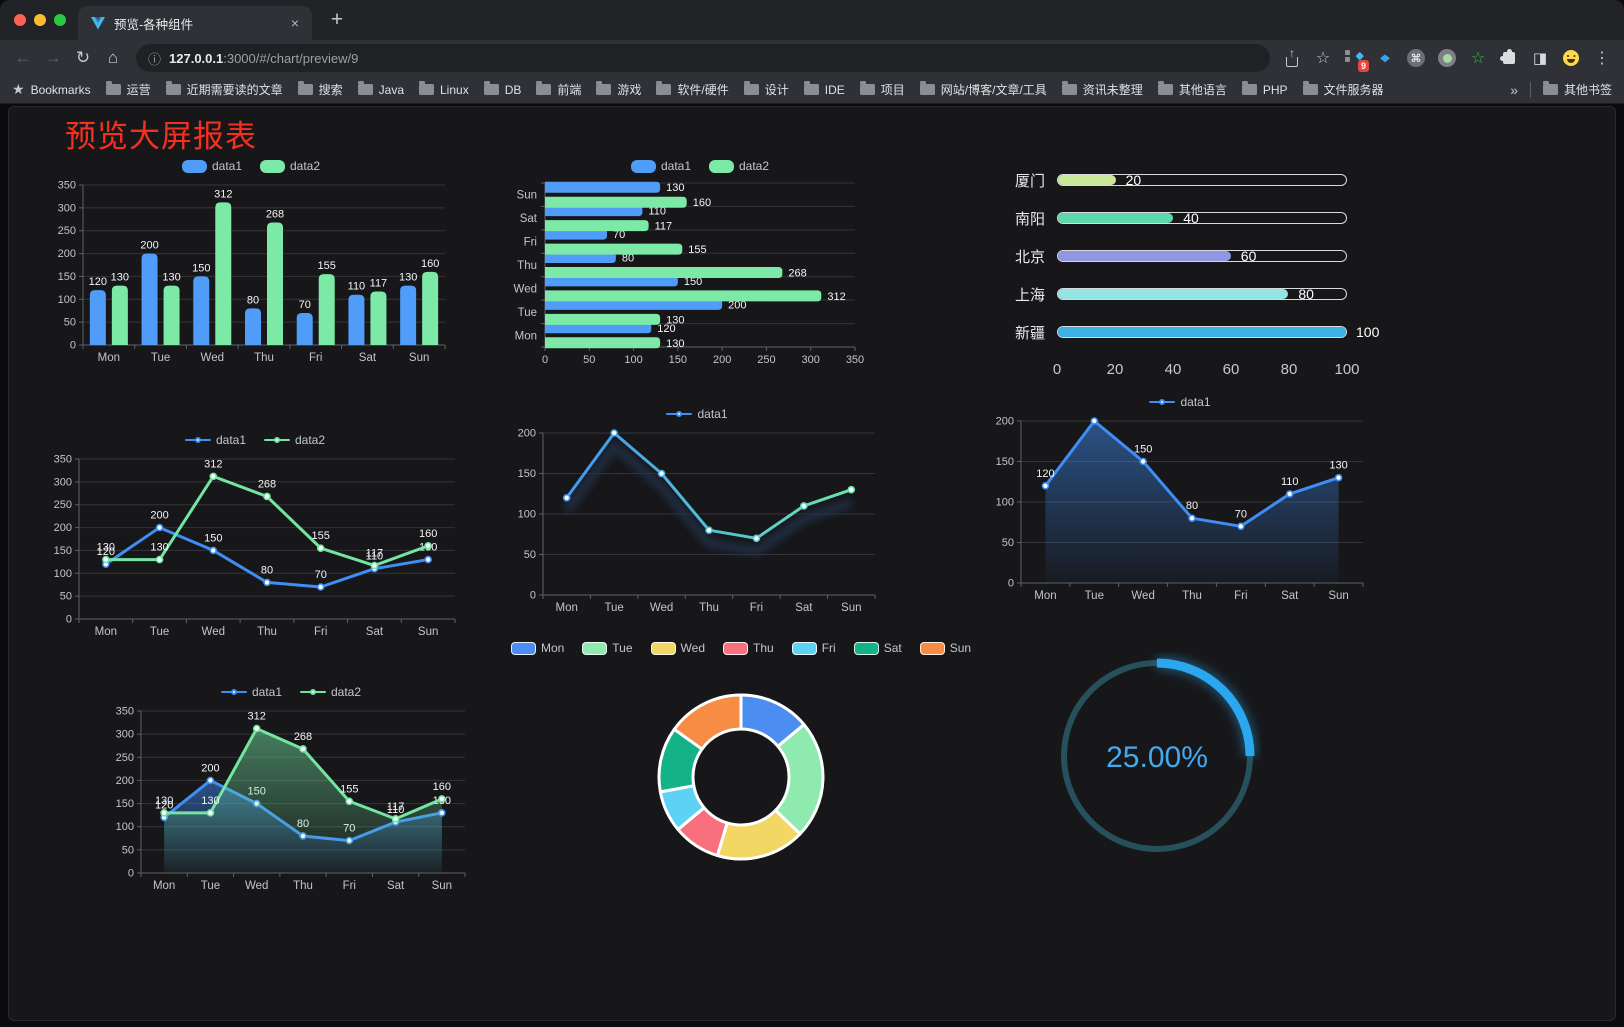 The height and width of the screenshot is (1027, 1624). I want to click on bookmark-folder: IDE, so click(824, 89).